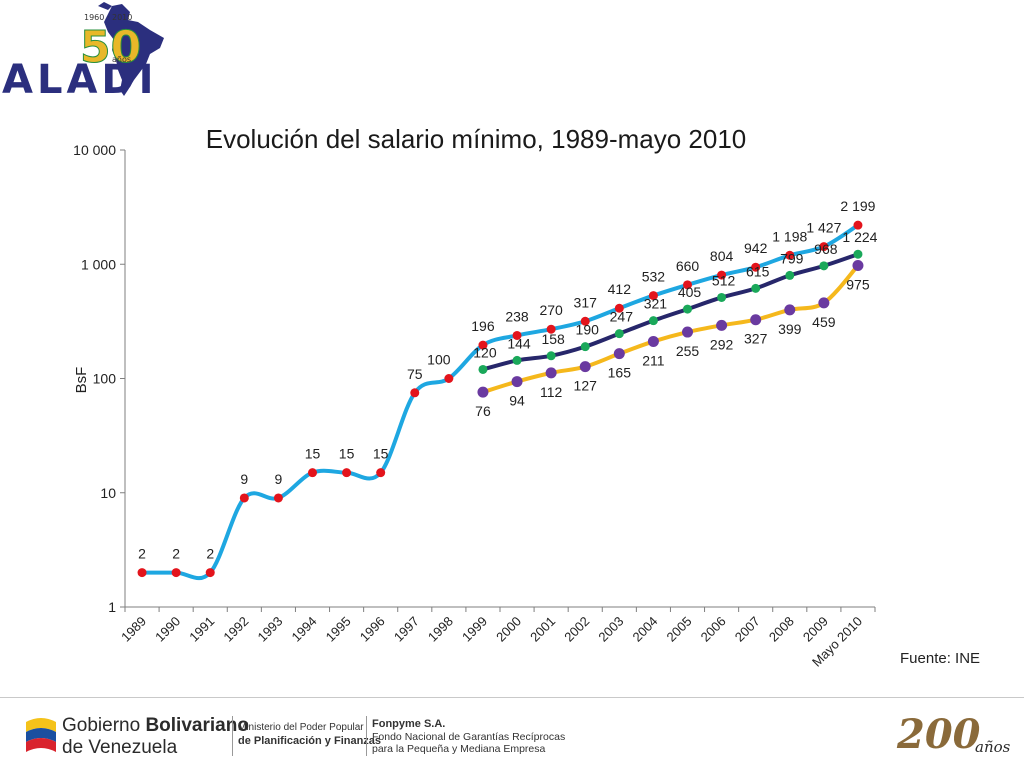 The height and width of the screenshot is (768, 1024). I want to click on x-tick-label: 1996, so click(372, 629).